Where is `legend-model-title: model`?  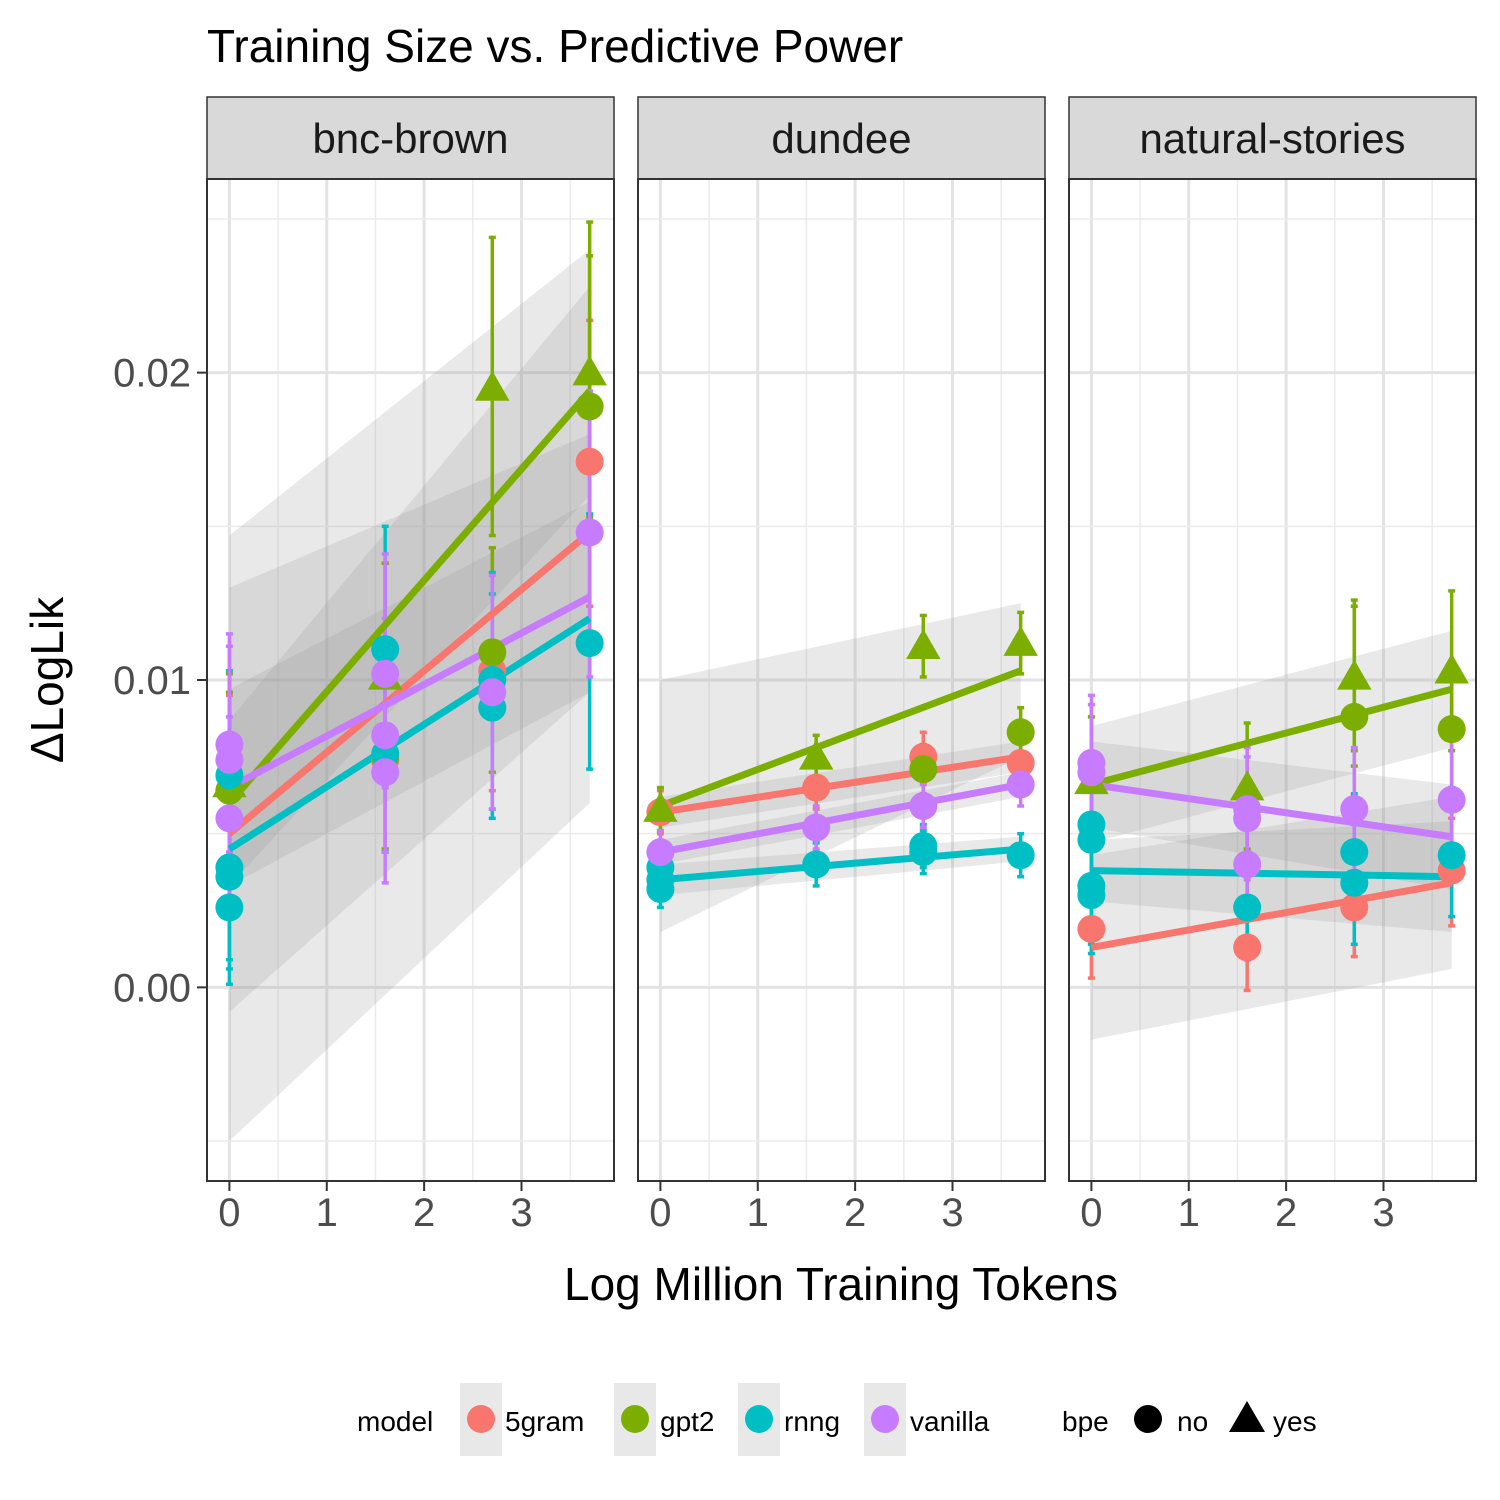
legend-model-title: model is located at coordinates (395, 1421).